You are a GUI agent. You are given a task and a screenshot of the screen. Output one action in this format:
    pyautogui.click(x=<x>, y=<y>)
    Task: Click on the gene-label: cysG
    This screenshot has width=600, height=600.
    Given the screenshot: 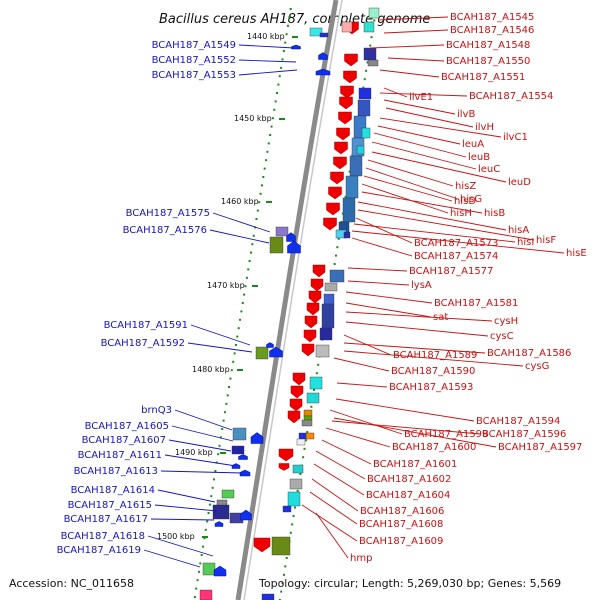 What is the action you would take?
    pyautogui.click(x=537, y=366)
    